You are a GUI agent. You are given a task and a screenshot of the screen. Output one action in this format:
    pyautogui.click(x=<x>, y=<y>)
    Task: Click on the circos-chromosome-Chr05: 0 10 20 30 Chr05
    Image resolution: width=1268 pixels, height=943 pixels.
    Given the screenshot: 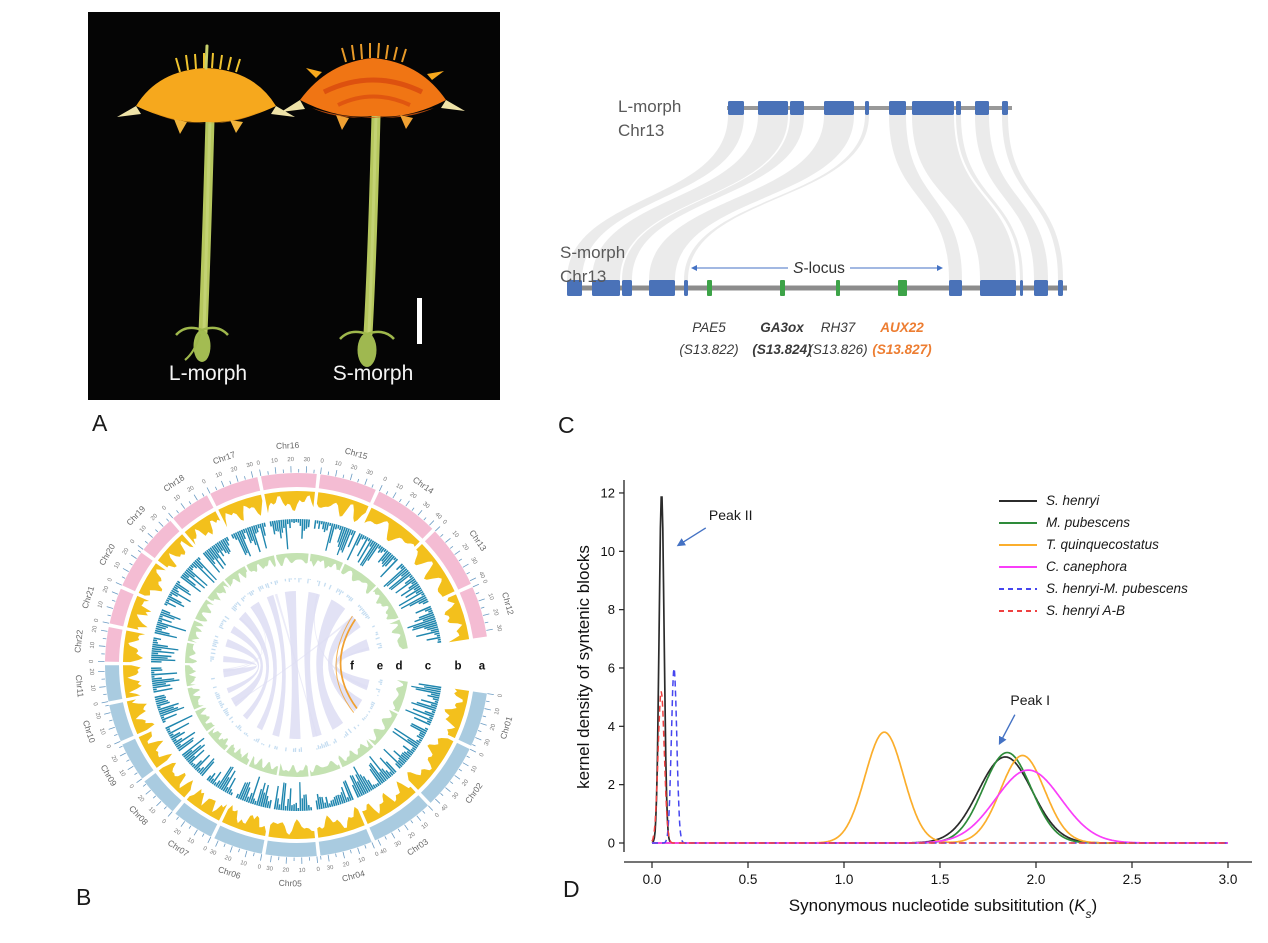 What is the action you would take?
    pyautogui.click(x=293, y=818)
    